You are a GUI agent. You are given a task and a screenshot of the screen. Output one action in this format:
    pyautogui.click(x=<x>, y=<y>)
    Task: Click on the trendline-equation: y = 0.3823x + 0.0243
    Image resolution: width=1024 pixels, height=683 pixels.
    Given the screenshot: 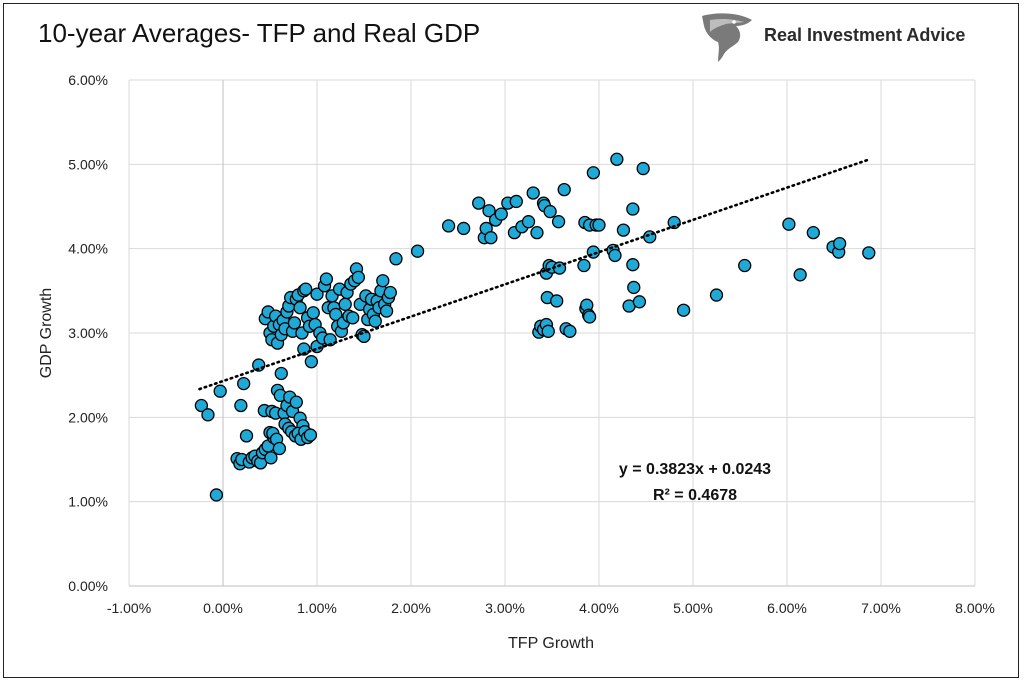 What is the action you would take?
    pyautogui.click(x=695, y=469)
    